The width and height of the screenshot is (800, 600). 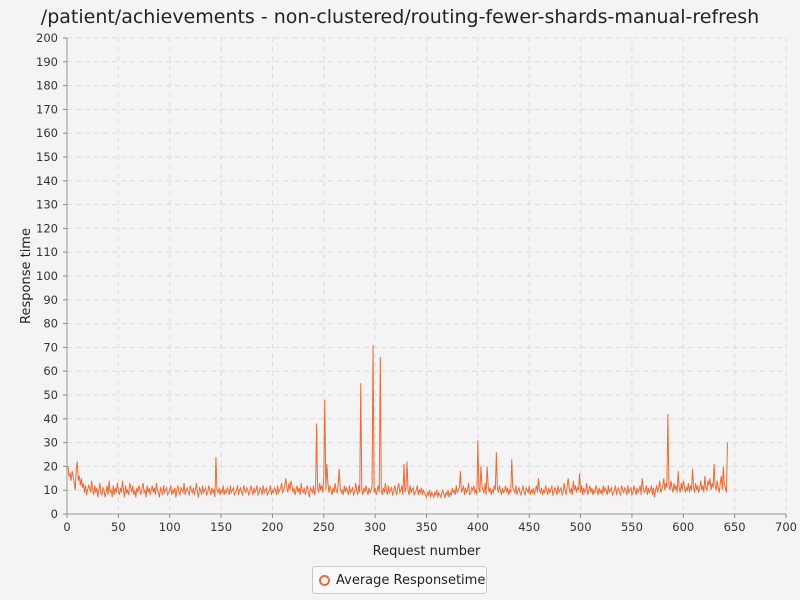 I want to click on y-tick-label: 120, so click(x=47, y=228).